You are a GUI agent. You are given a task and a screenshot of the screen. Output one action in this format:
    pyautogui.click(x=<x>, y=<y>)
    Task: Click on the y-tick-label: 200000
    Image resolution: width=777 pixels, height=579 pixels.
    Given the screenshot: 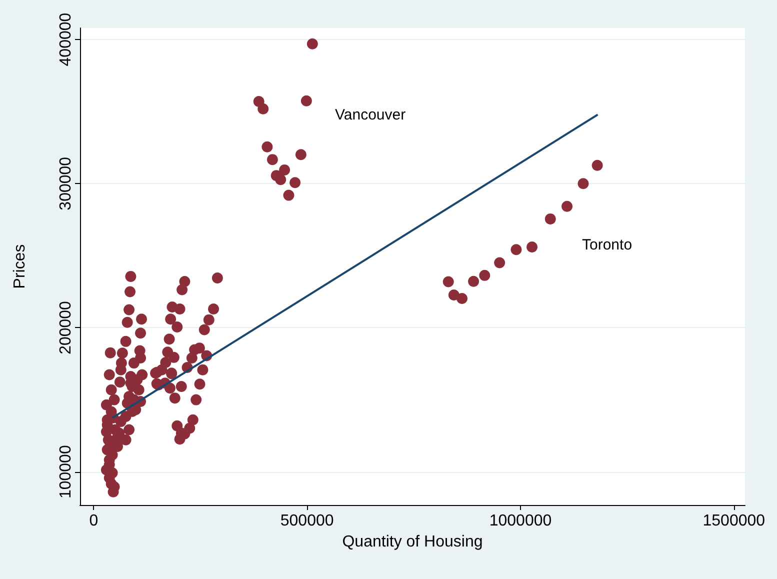 What is the action you would take?
    pyautogui.click(x=66, y=327)
    